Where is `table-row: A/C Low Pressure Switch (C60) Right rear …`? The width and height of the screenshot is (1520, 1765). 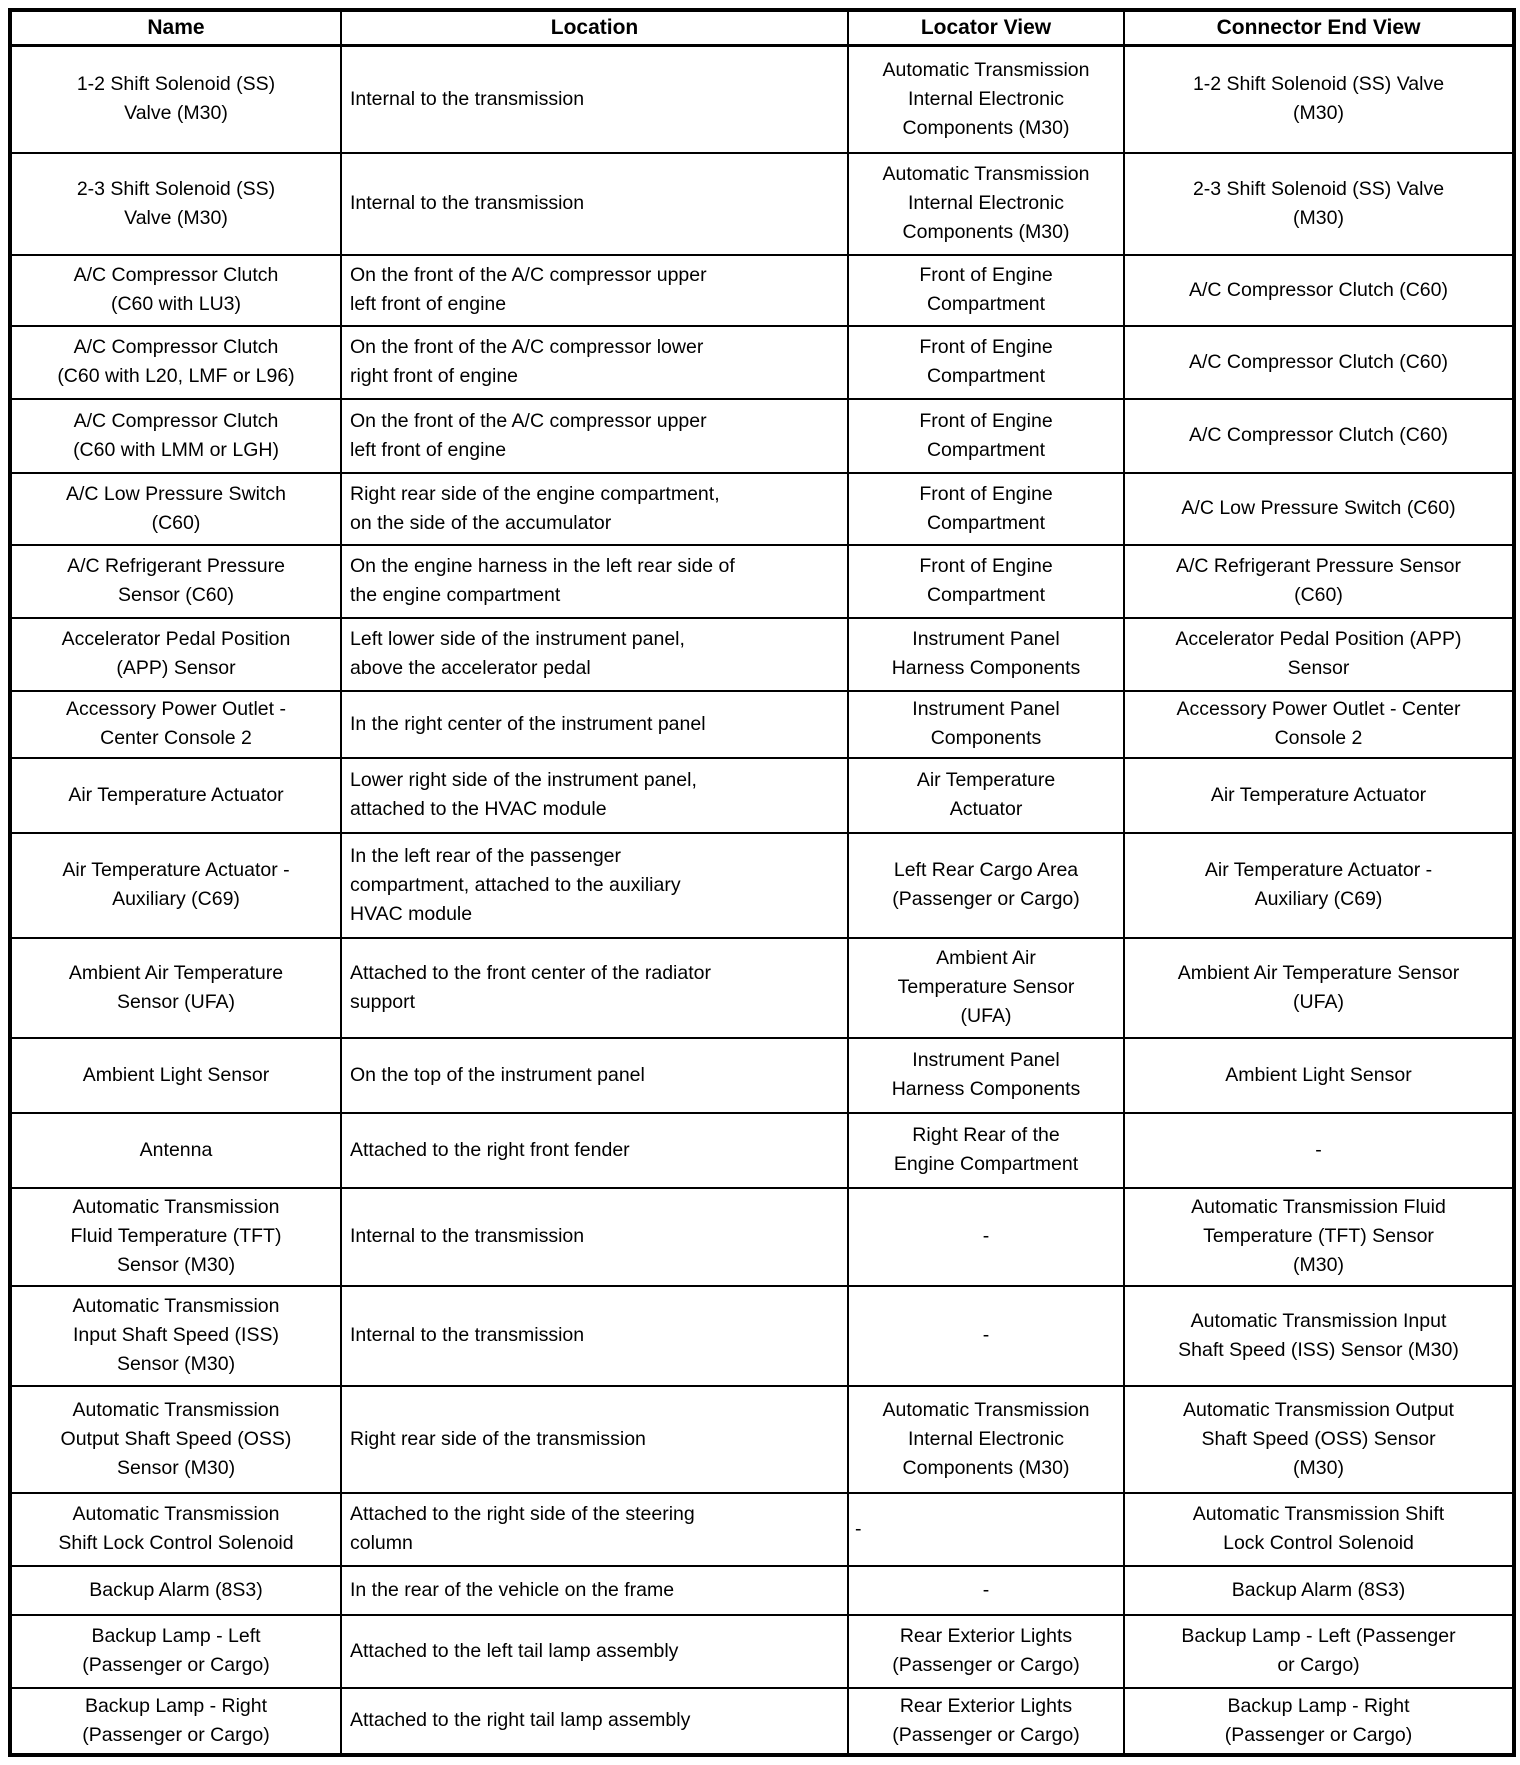
table-row: A/C Low Pressure Switch (C60) Right rear … is located at coordinates (762, 508).